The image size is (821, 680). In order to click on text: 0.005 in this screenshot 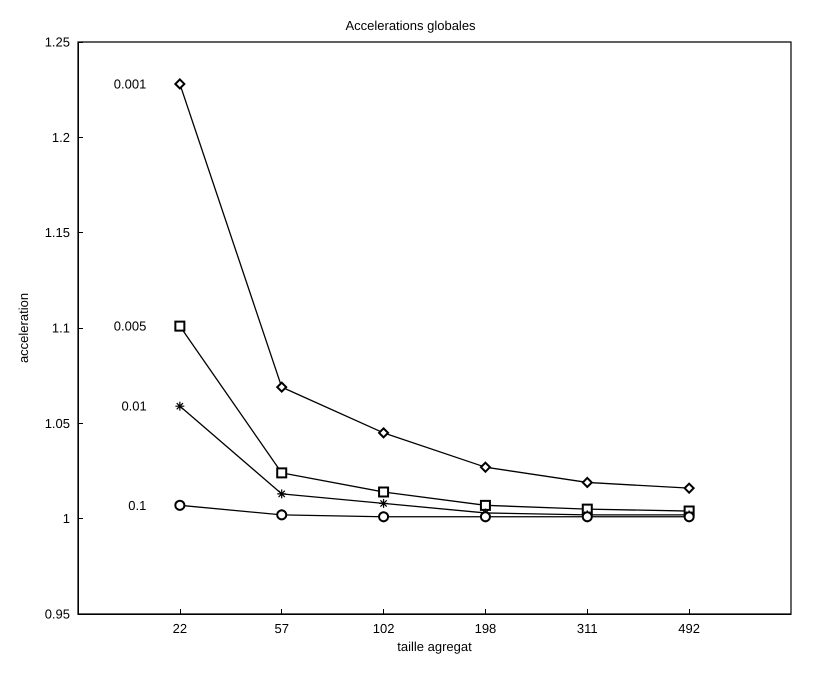, I will do `click(130, 326)`.